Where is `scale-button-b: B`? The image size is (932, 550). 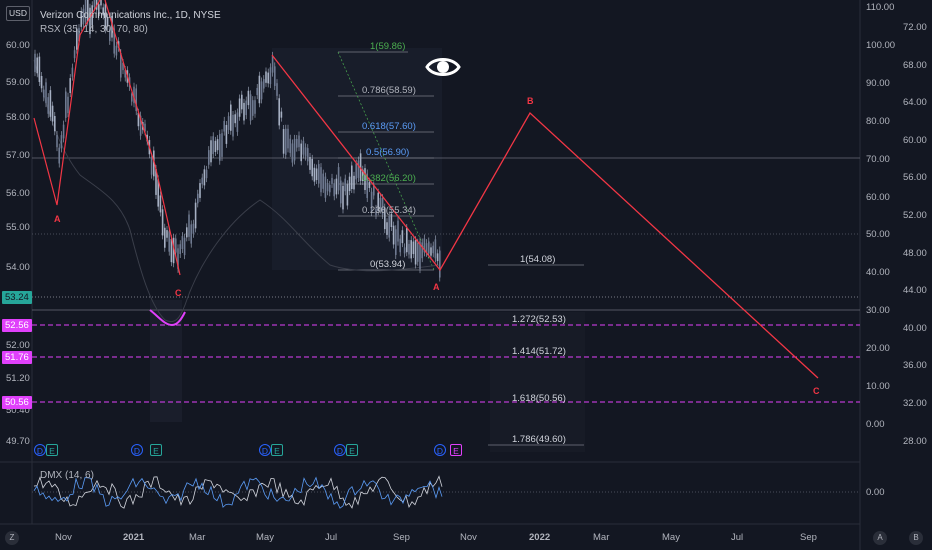 scale-button-b: B is located at coordinates (916, 538).